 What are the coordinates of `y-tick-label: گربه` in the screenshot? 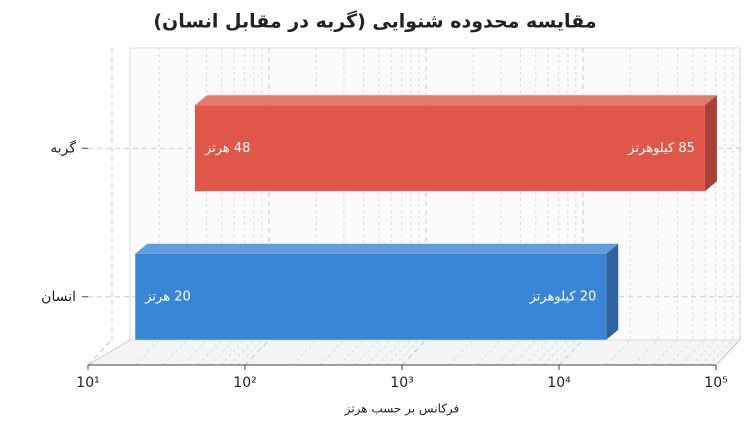 It's located at (63, 147).